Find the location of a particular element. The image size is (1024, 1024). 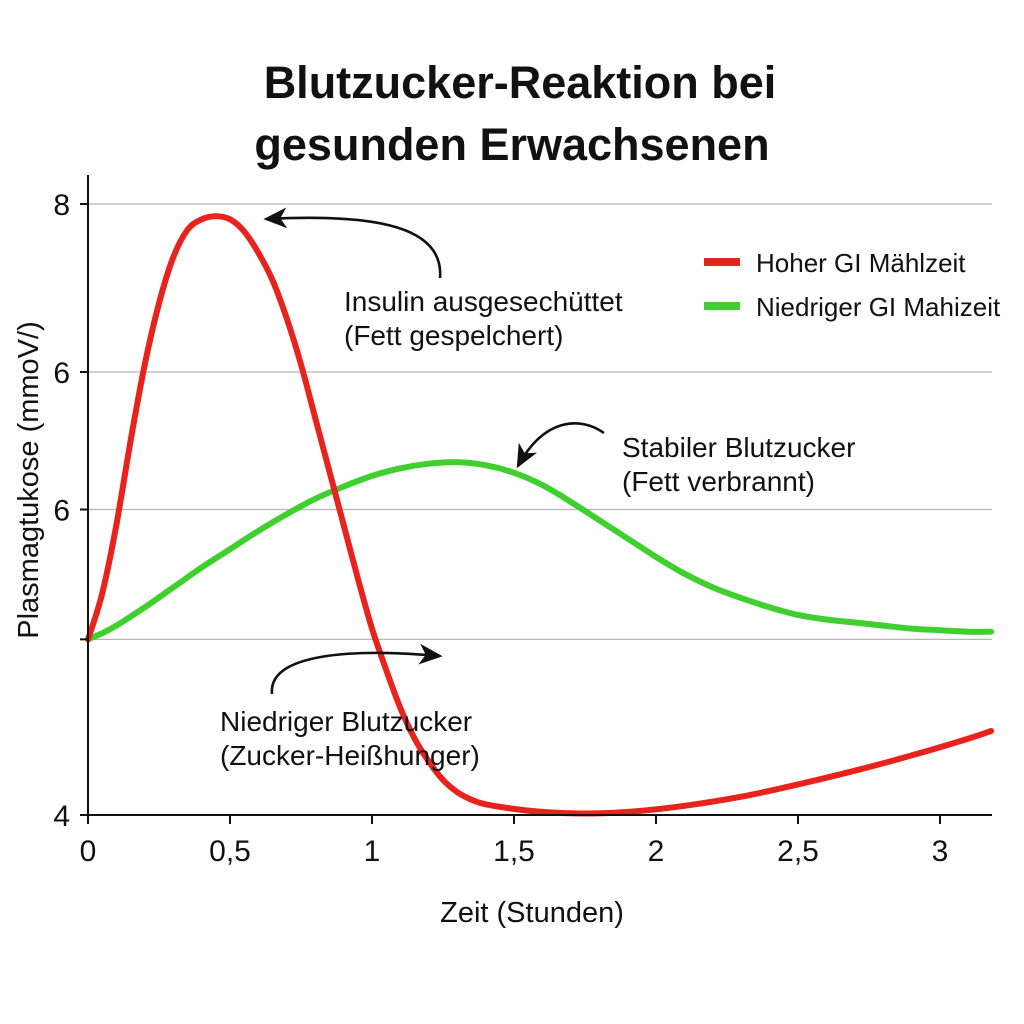

legend-label: Niedriger GI Mahizeit is located at coordinates (878, 307).